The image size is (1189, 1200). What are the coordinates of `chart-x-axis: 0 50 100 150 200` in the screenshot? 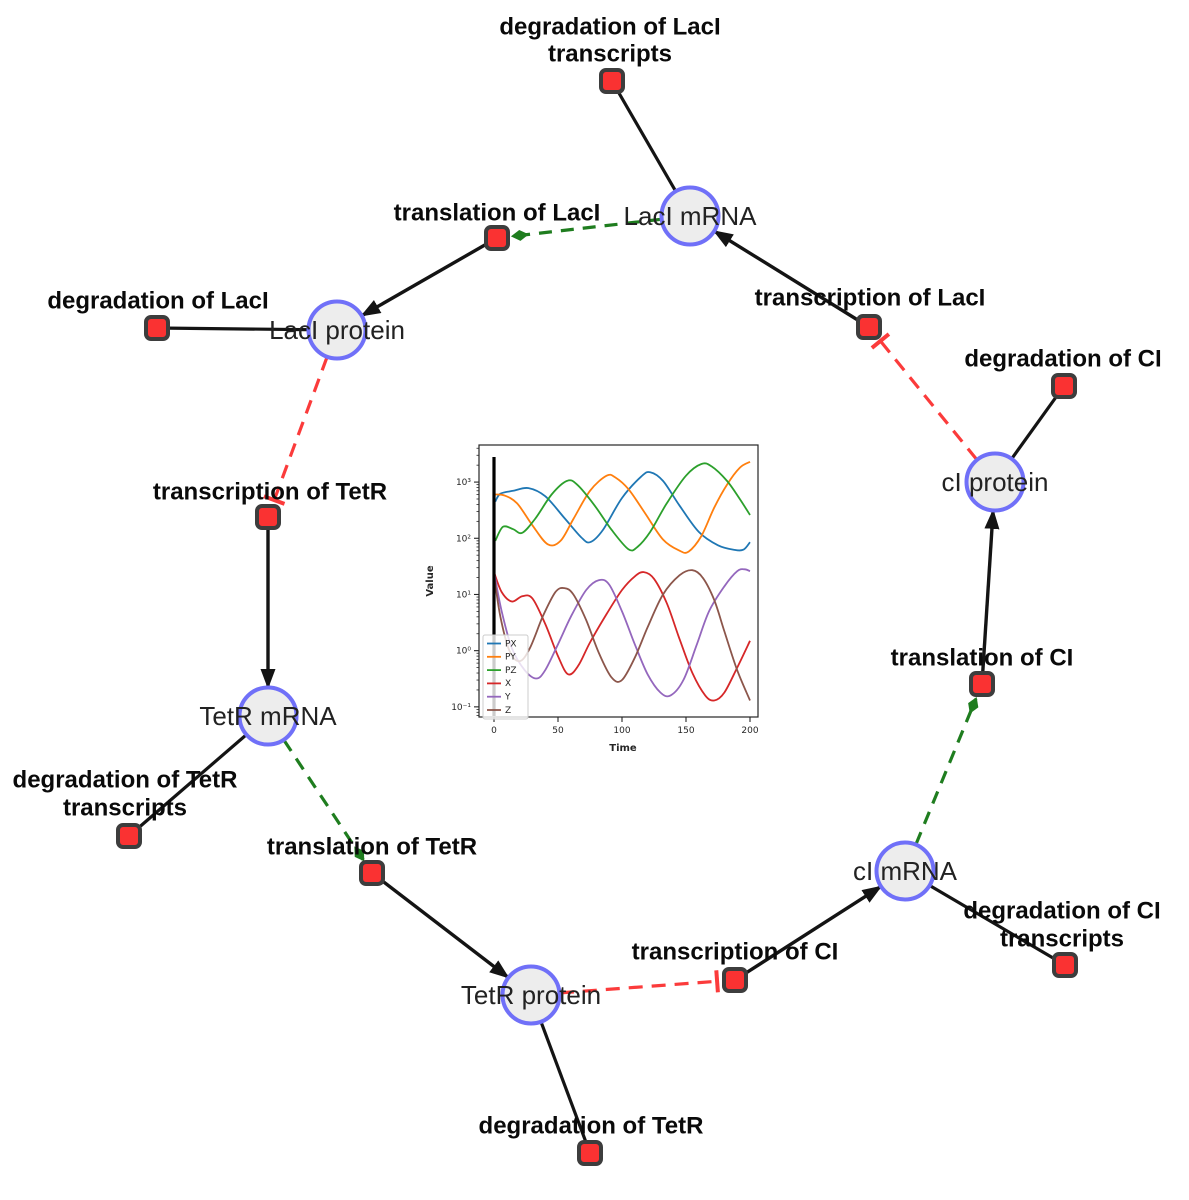 It's located at (625, 726).